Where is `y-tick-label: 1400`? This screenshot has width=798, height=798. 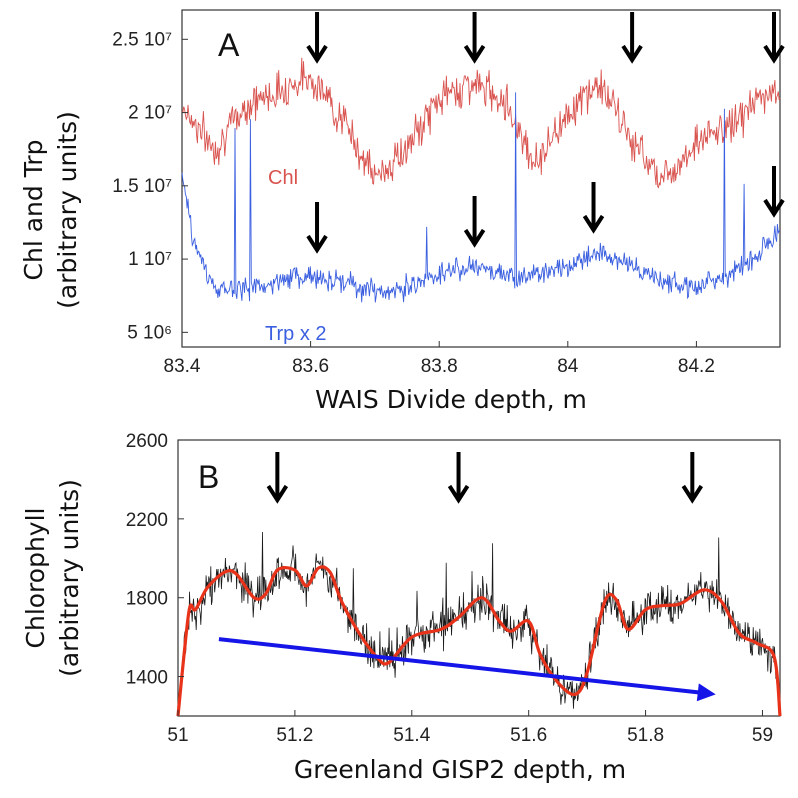 y-tick-label: 1400 is located at coordinates (147, 678).